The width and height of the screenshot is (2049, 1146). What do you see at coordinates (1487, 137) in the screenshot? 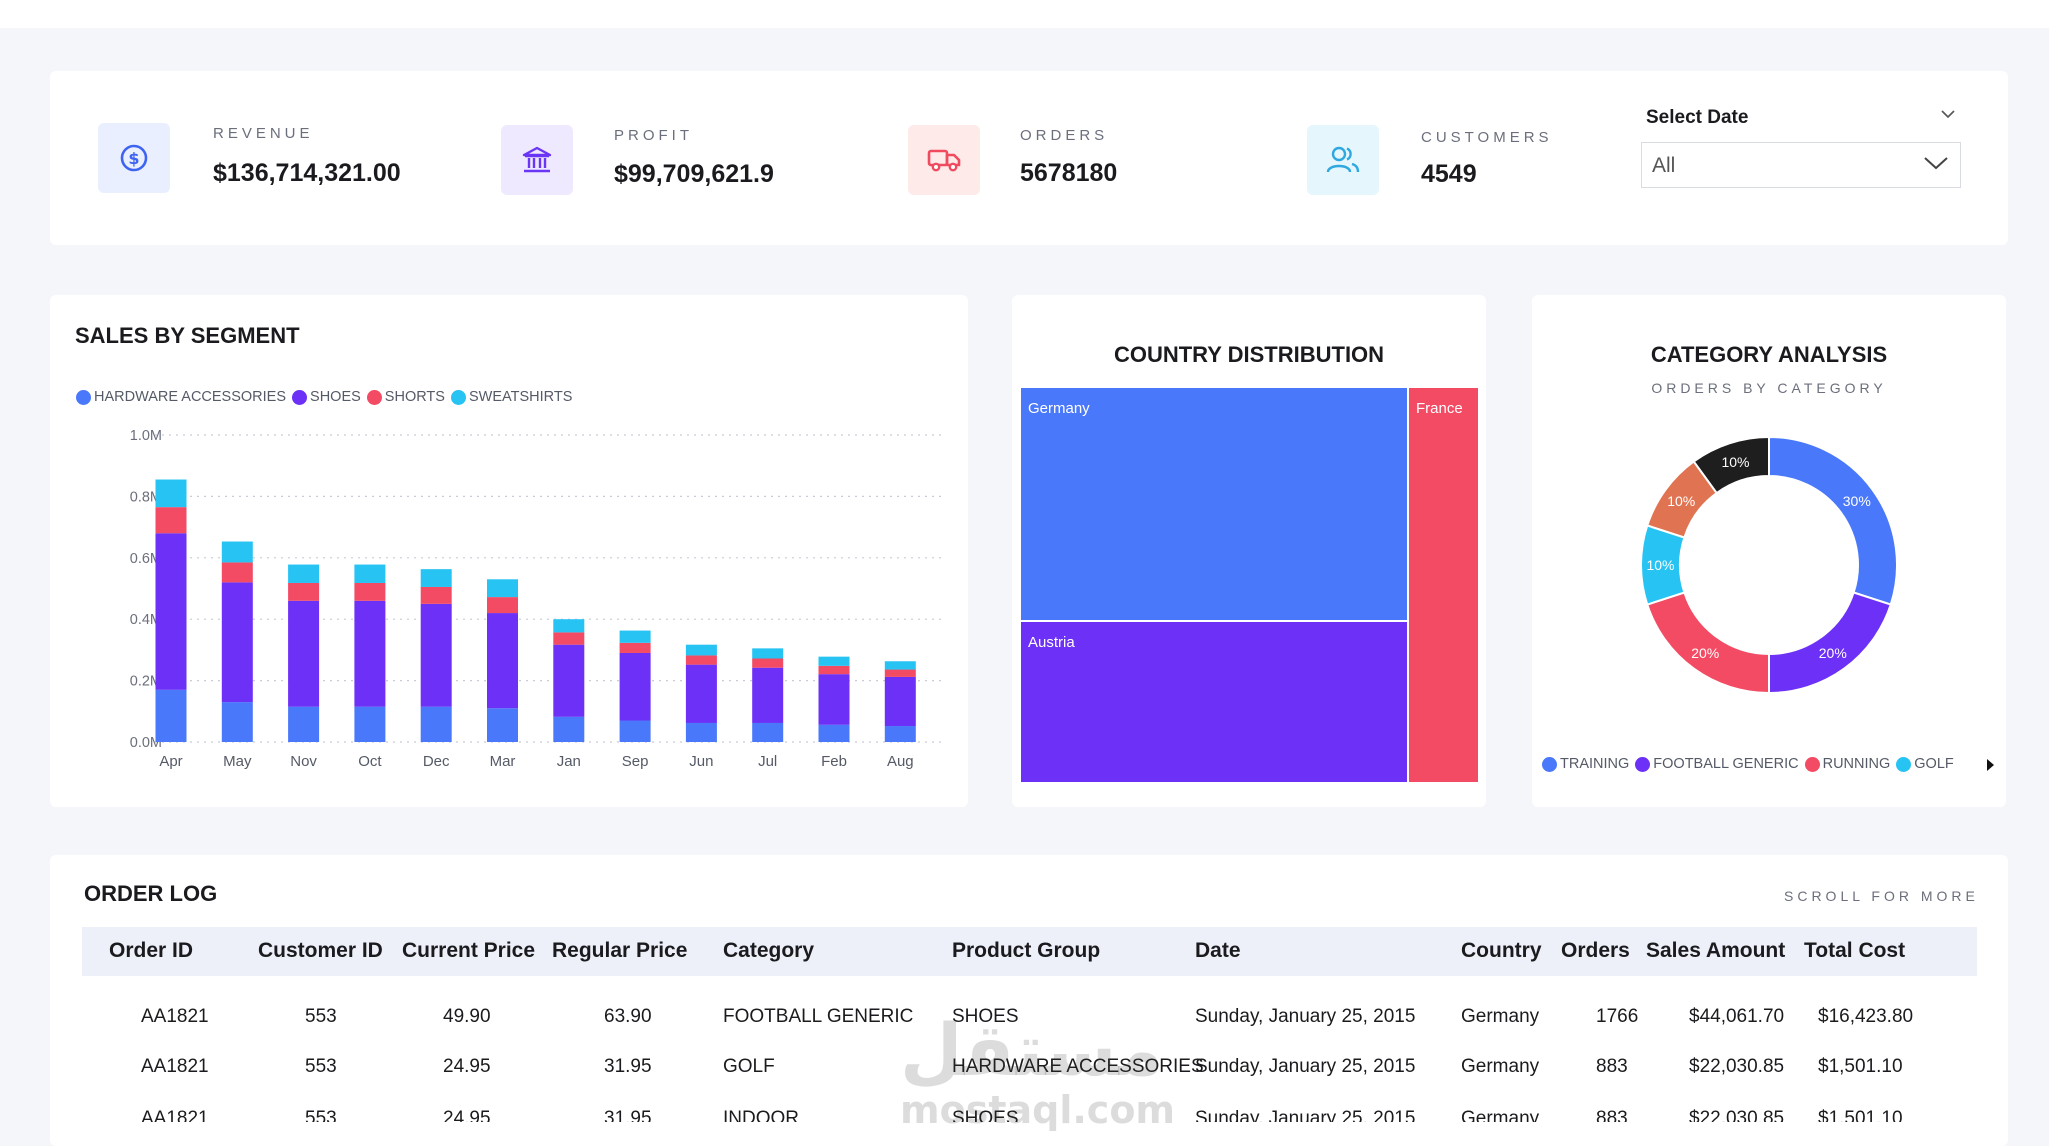
I see `kpi-label: CUSTOMERS` at bounding box center [1487, 137].